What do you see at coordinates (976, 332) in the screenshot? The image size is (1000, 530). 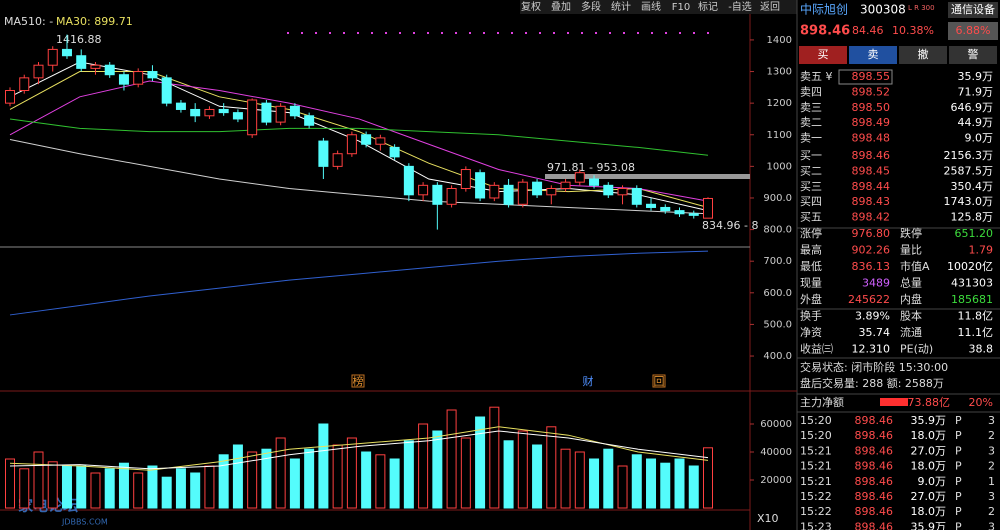 I see `stat-value: 11.1亿` at bounding box center [976, 332].